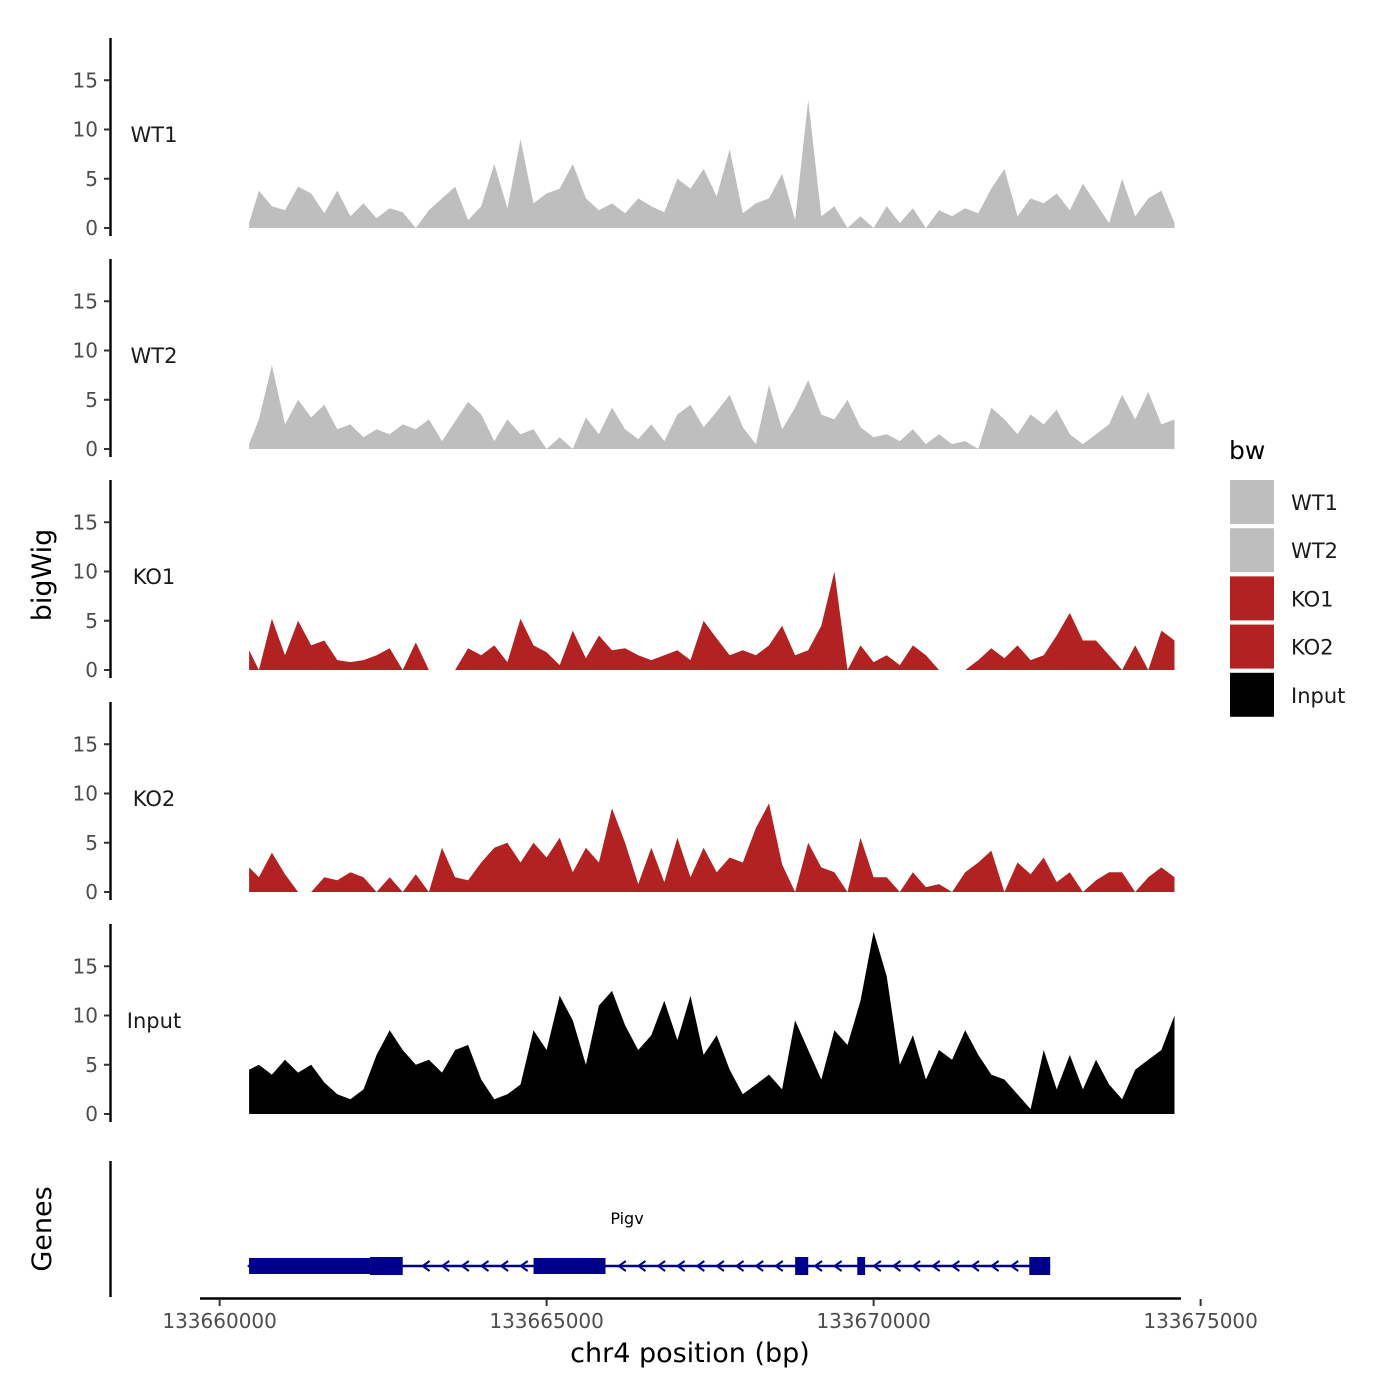 The width and height of the screenshot is (1400, 1400). Describe the element at coordinates (710, 1315) in the screenshot. I see `x-axis: 133660000 133665000 133670000 133675000` at that location.